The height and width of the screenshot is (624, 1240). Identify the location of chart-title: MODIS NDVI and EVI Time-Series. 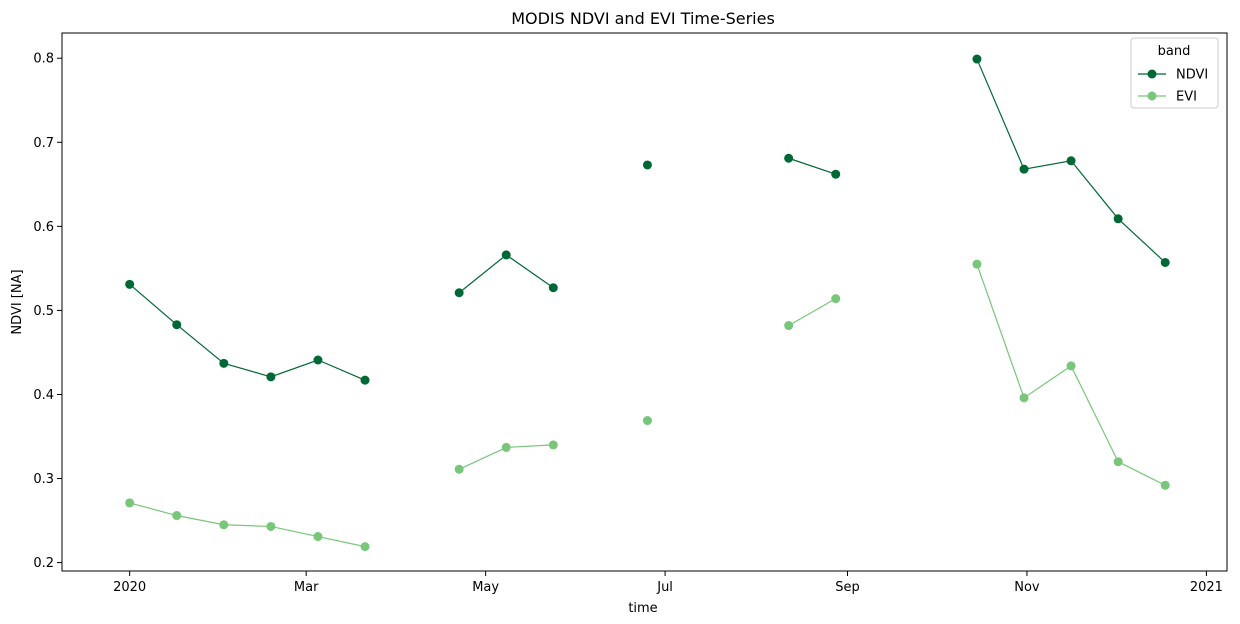
(643, 18).